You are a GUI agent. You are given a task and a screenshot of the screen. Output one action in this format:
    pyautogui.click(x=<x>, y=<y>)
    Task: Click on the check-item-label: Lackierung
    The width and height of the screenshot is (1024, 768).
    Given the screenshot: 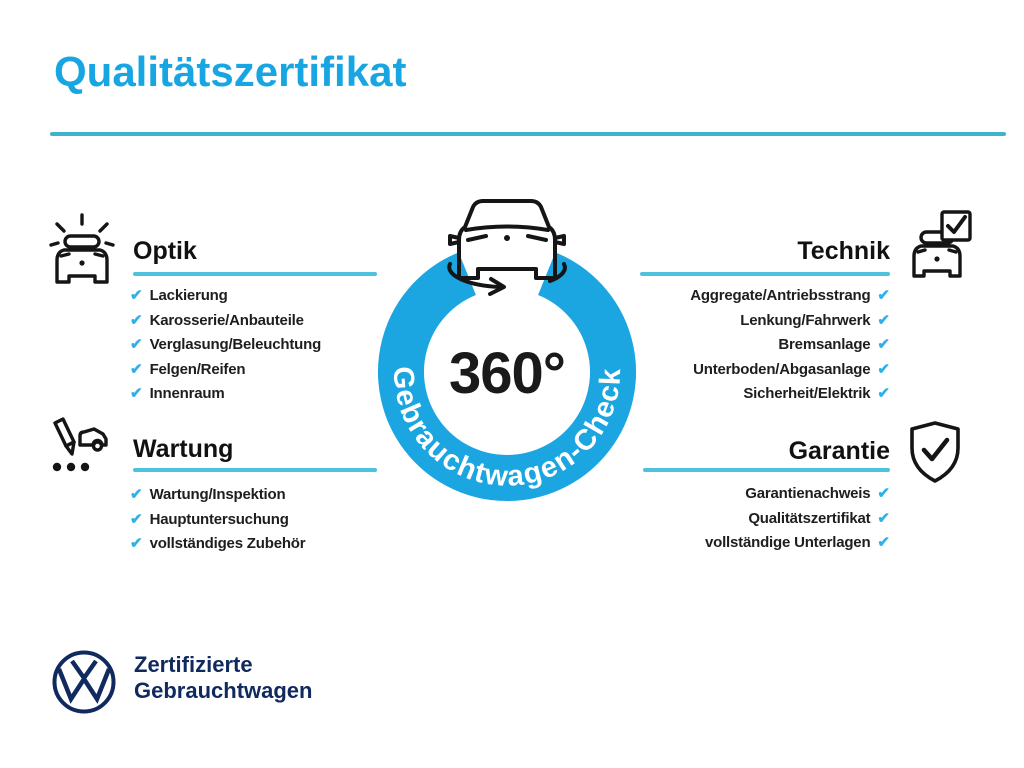 What is the action you would take?
    pyautogui.click(x=188, y=295)
    